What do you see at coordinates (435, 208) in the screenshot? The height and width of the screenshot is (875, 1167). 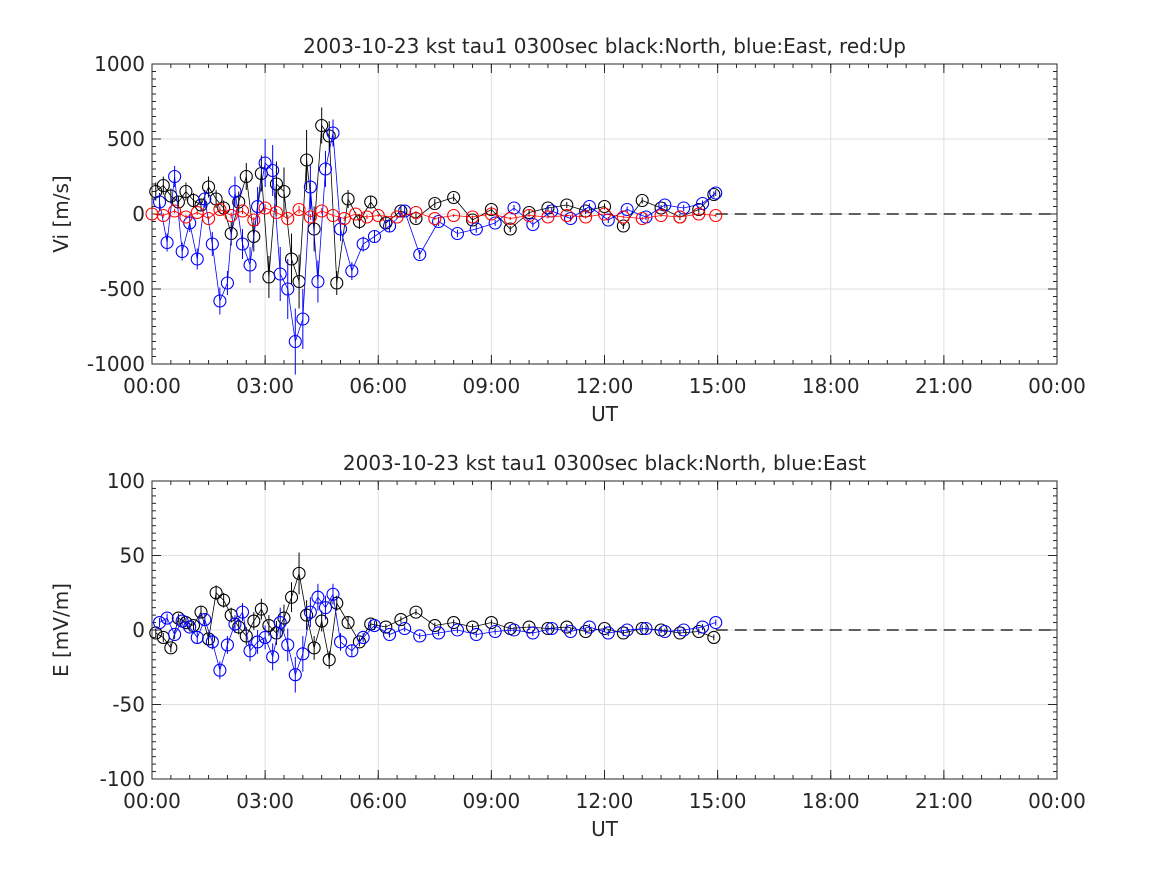 I see `series-north` at bounding box center [435, 208].